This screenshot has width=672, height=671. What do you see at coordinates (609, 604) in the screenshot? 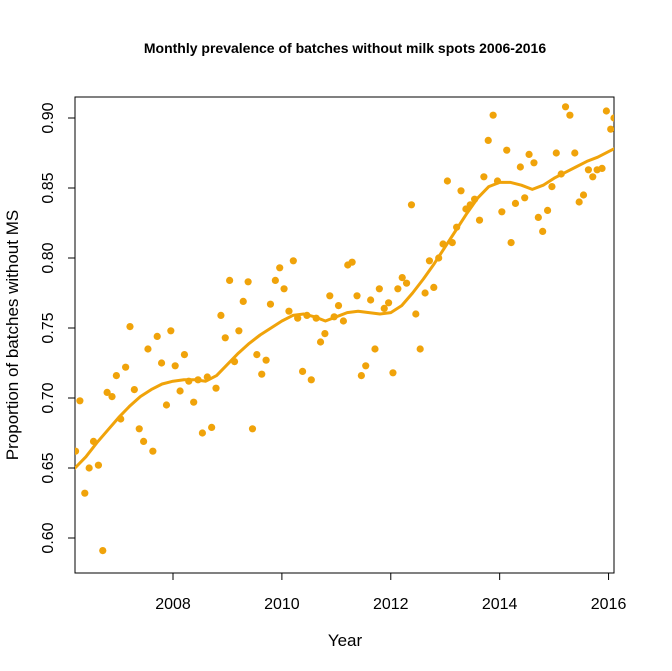
I see `x-tick-label: 2016` at bounding box center [609, 604].